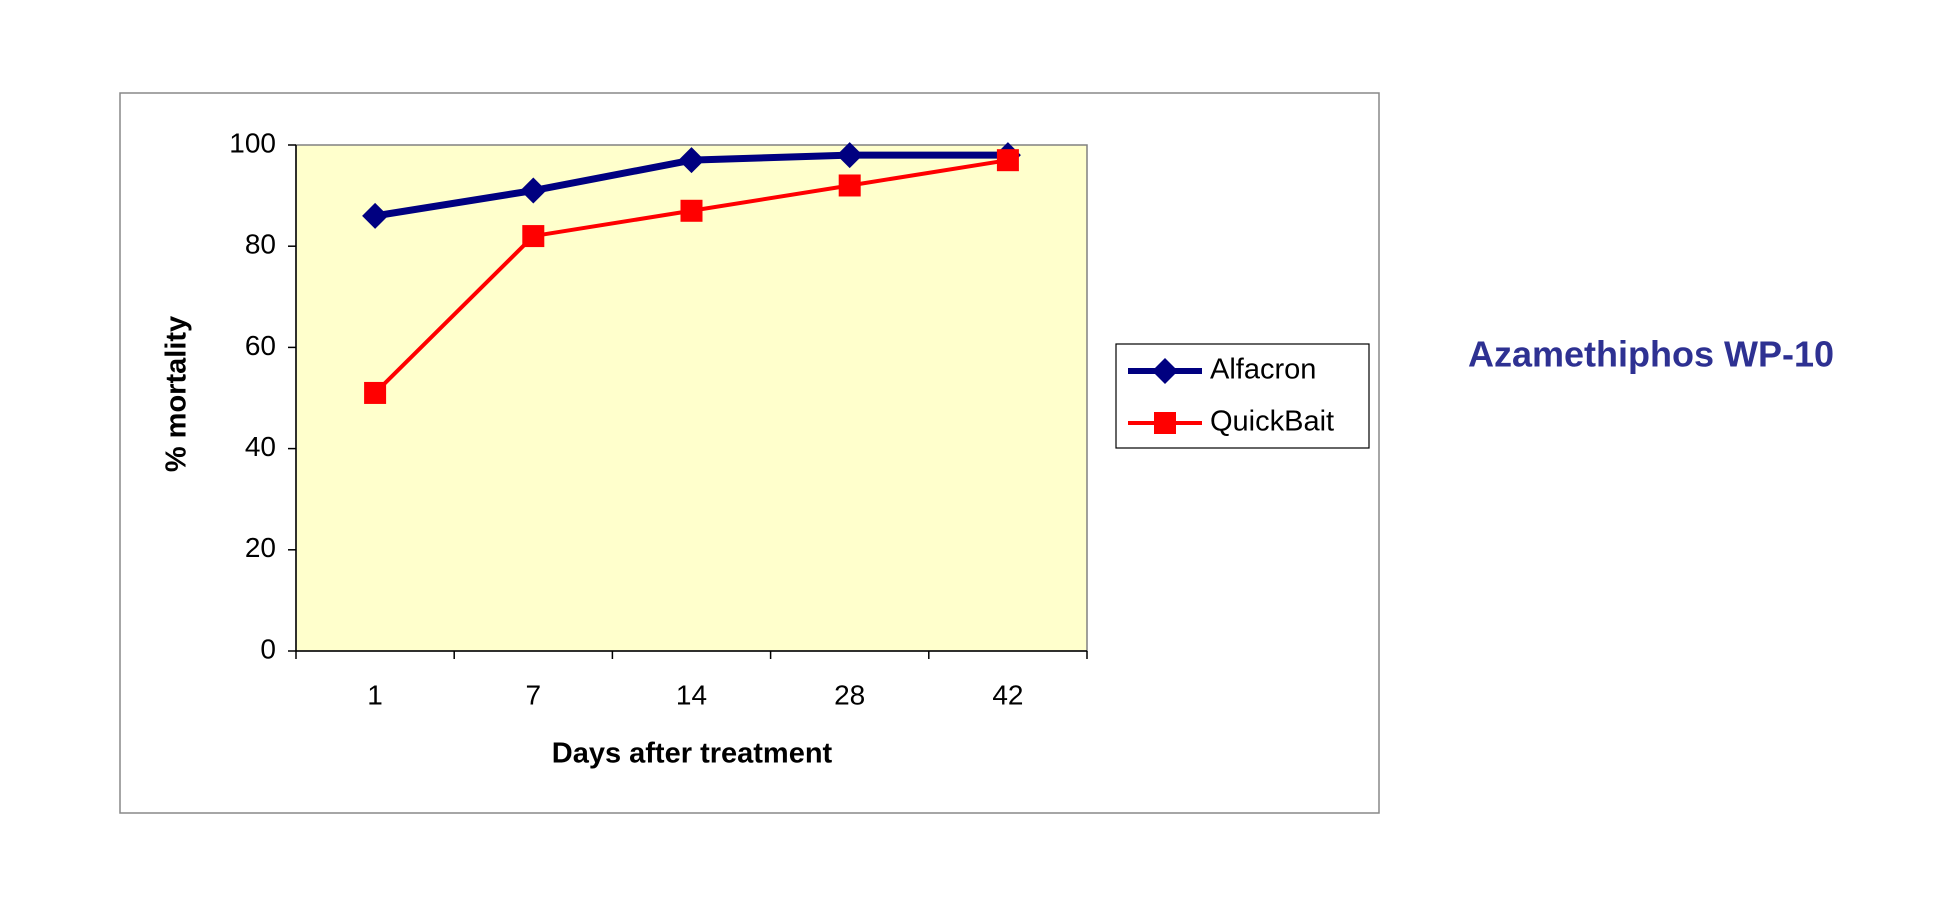 This screenshot has height=909, width=1954. I want to click on x-tick-label: 28, so click(849, 694).